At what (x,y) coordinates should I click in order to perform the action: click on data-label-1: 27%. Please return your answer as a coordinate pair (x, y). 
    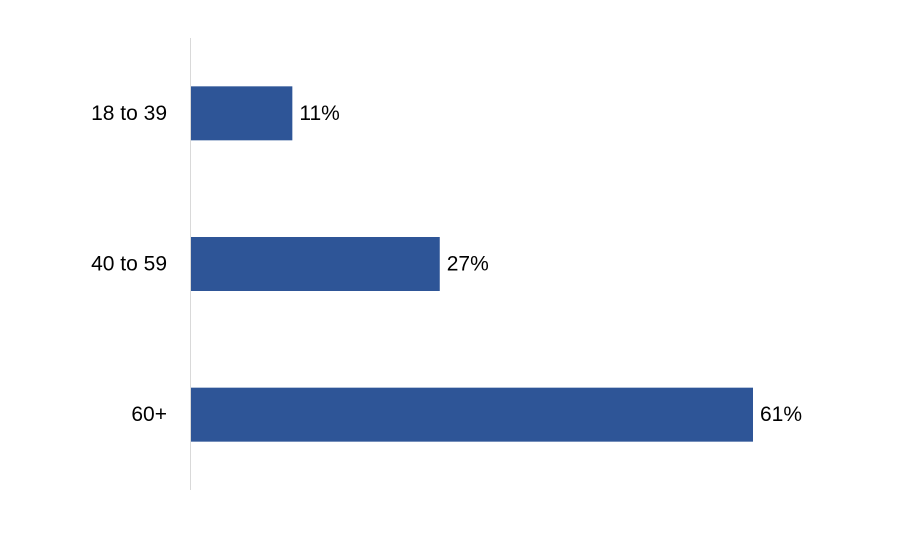
    Looking at the image, I should click on (468, 264).